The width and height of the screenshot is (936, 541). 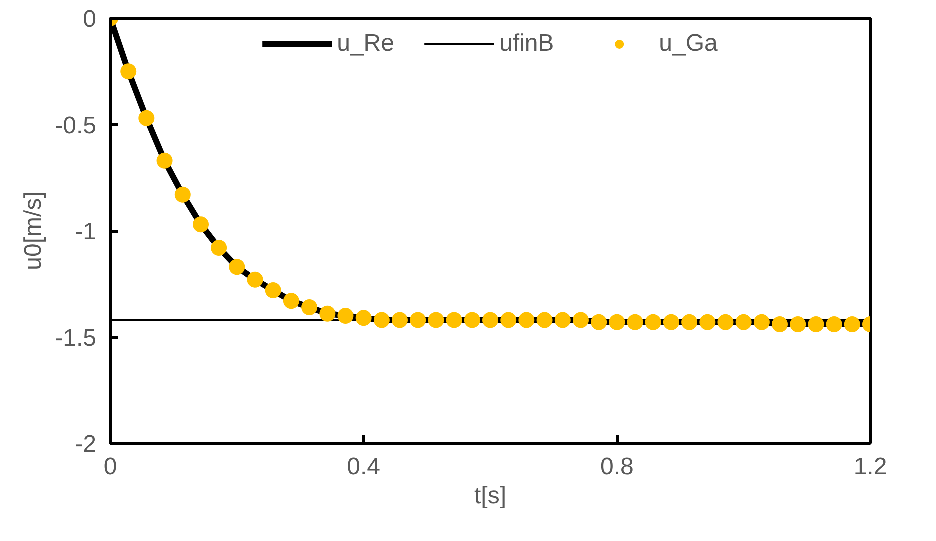 What do you see at coordinates (871, 467) in the screenshot?
I see `x-tick-label: 1.2` at bounding box center [871, 467].